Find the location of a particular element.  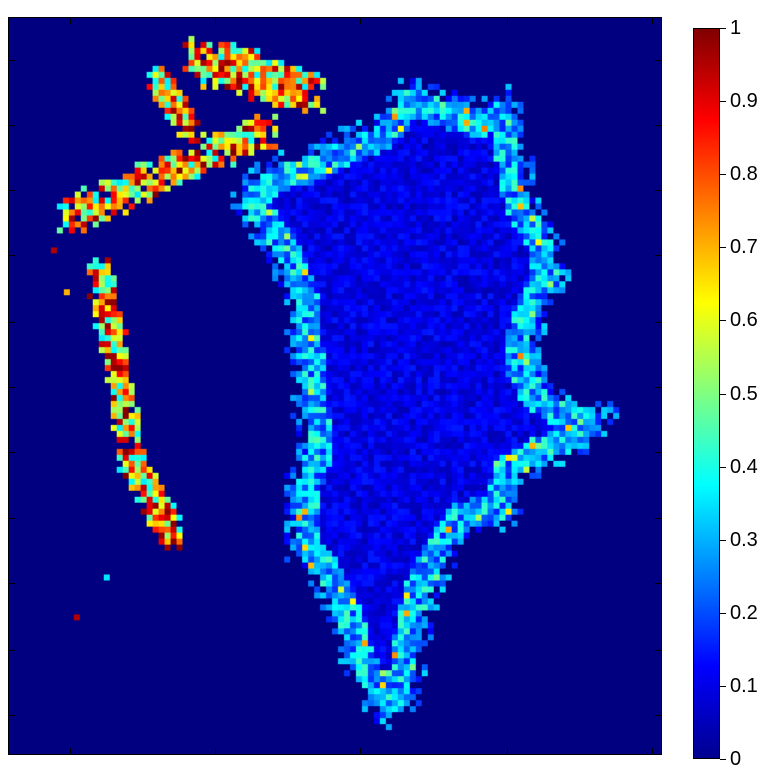

colorbar is located at coordinates (706, 393).